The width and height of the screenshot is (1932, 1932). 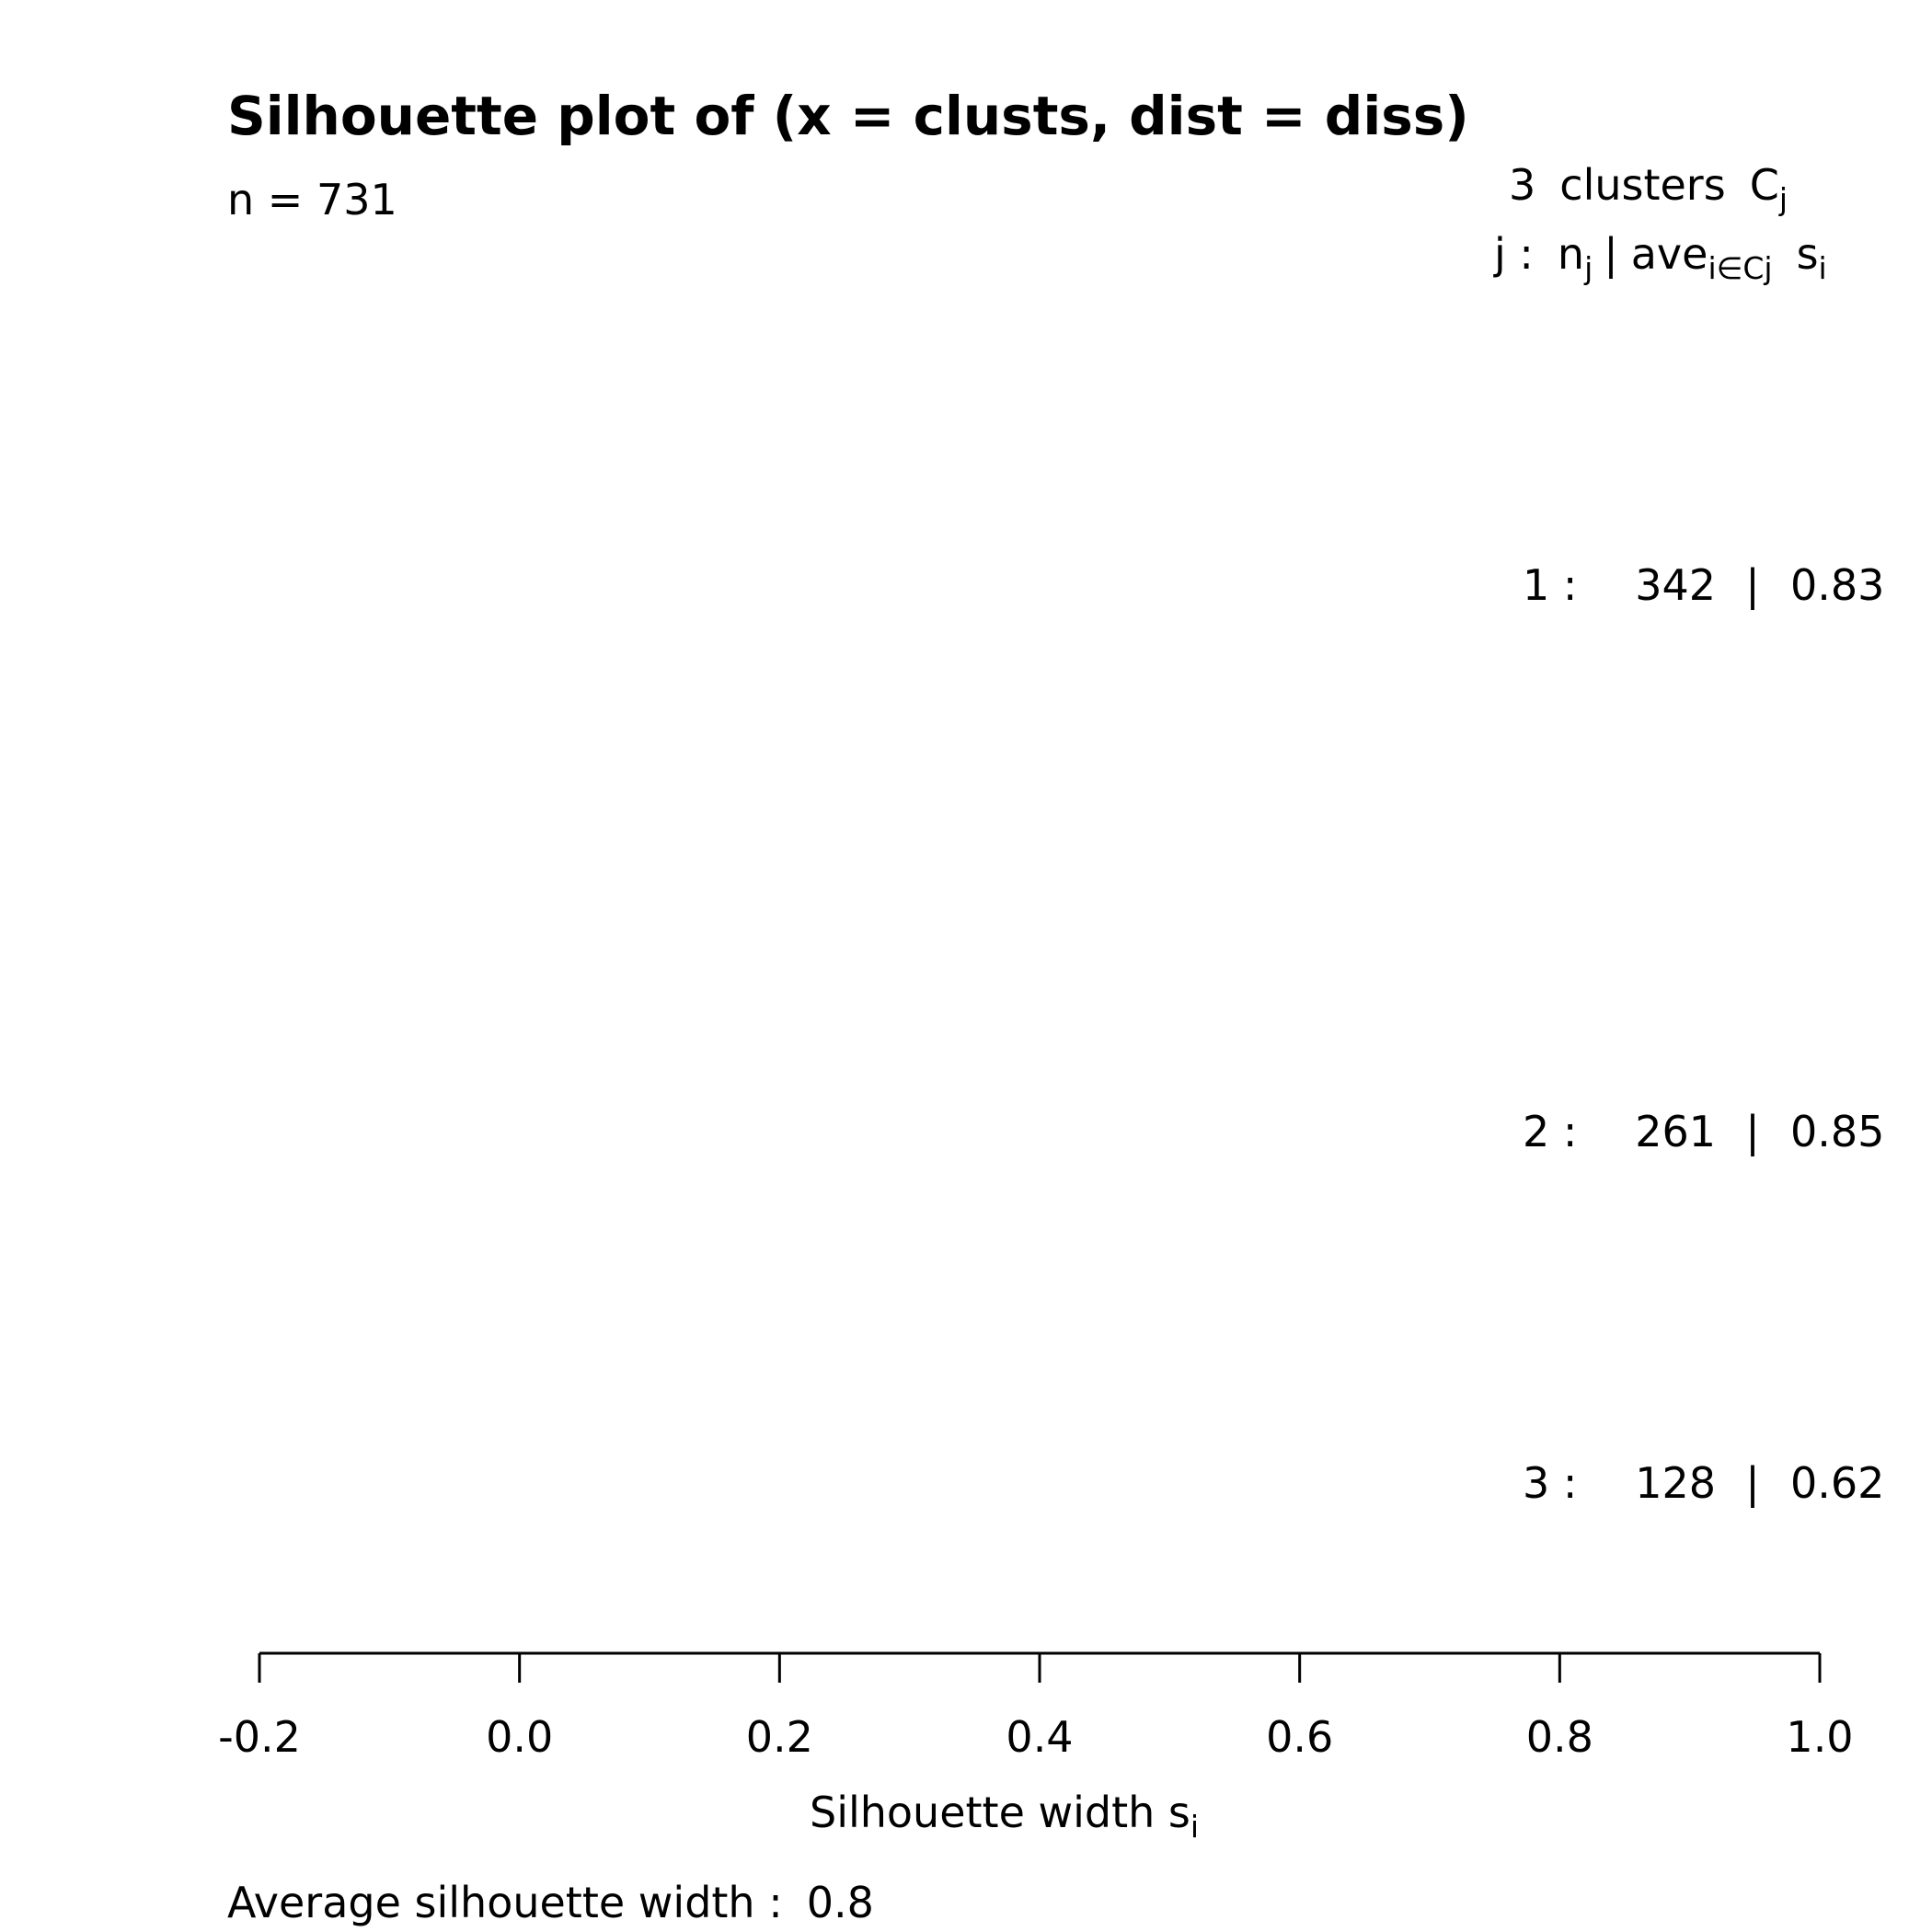 What do you see at coordinates (1819, 1737) in the screenshot?
I see `x-tick-label: 1.0` at bounding box center [1819, 1737].